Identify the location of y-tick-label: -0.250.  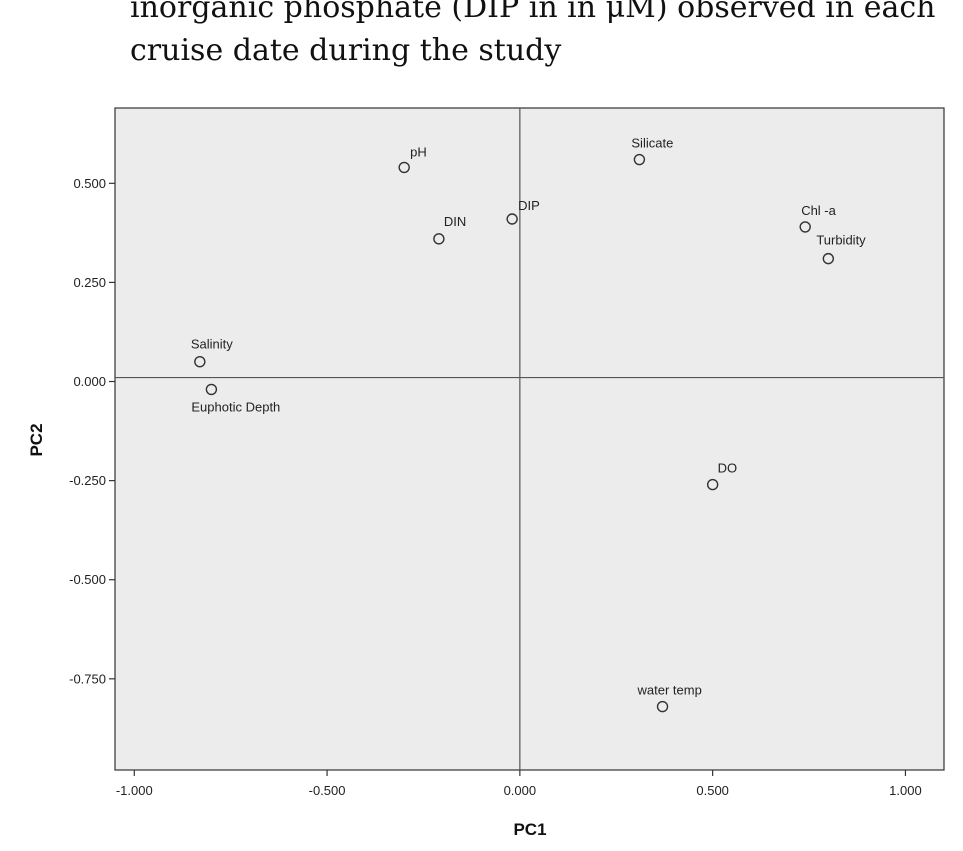
(87, 480).